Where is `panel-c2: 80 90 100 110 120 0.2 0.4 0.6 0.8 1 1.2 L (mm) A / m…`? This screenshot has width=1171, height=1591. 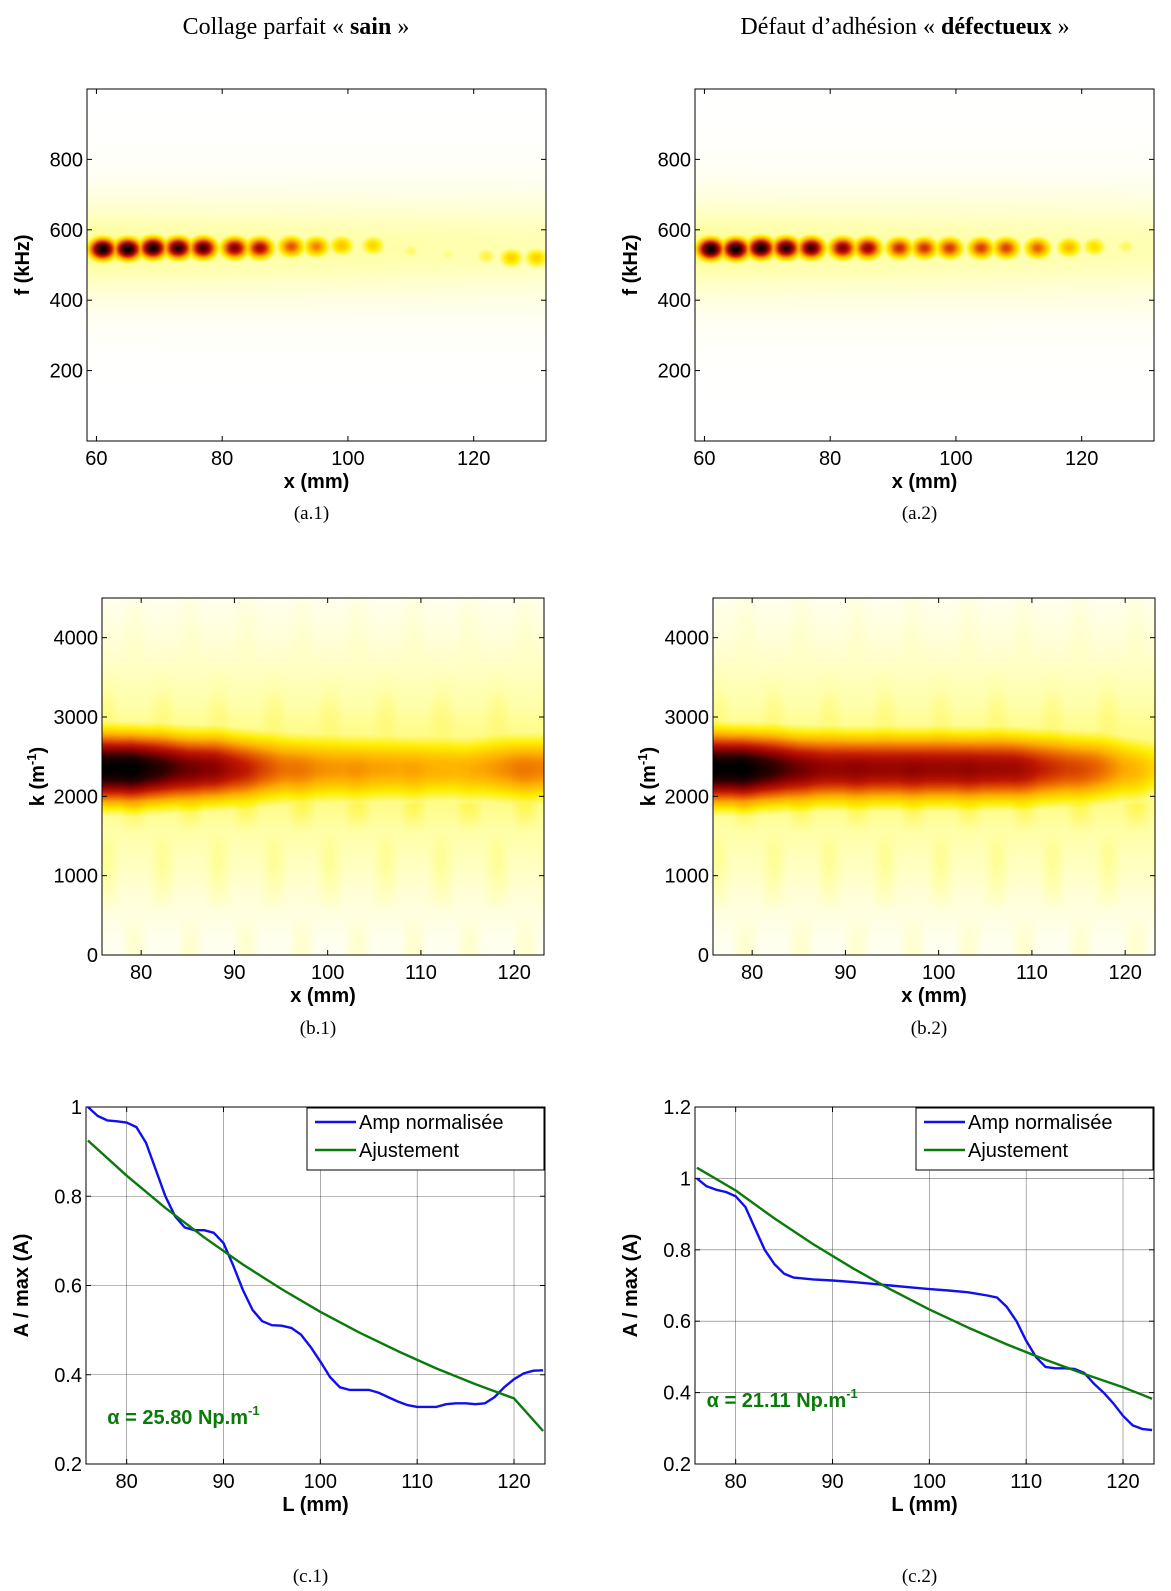
panel-c2: 80 90 100 110 120 0.2 0.4 0.6 0.8 1 1.2 L (mm) A / m… is located at coordinates (887, 1342).